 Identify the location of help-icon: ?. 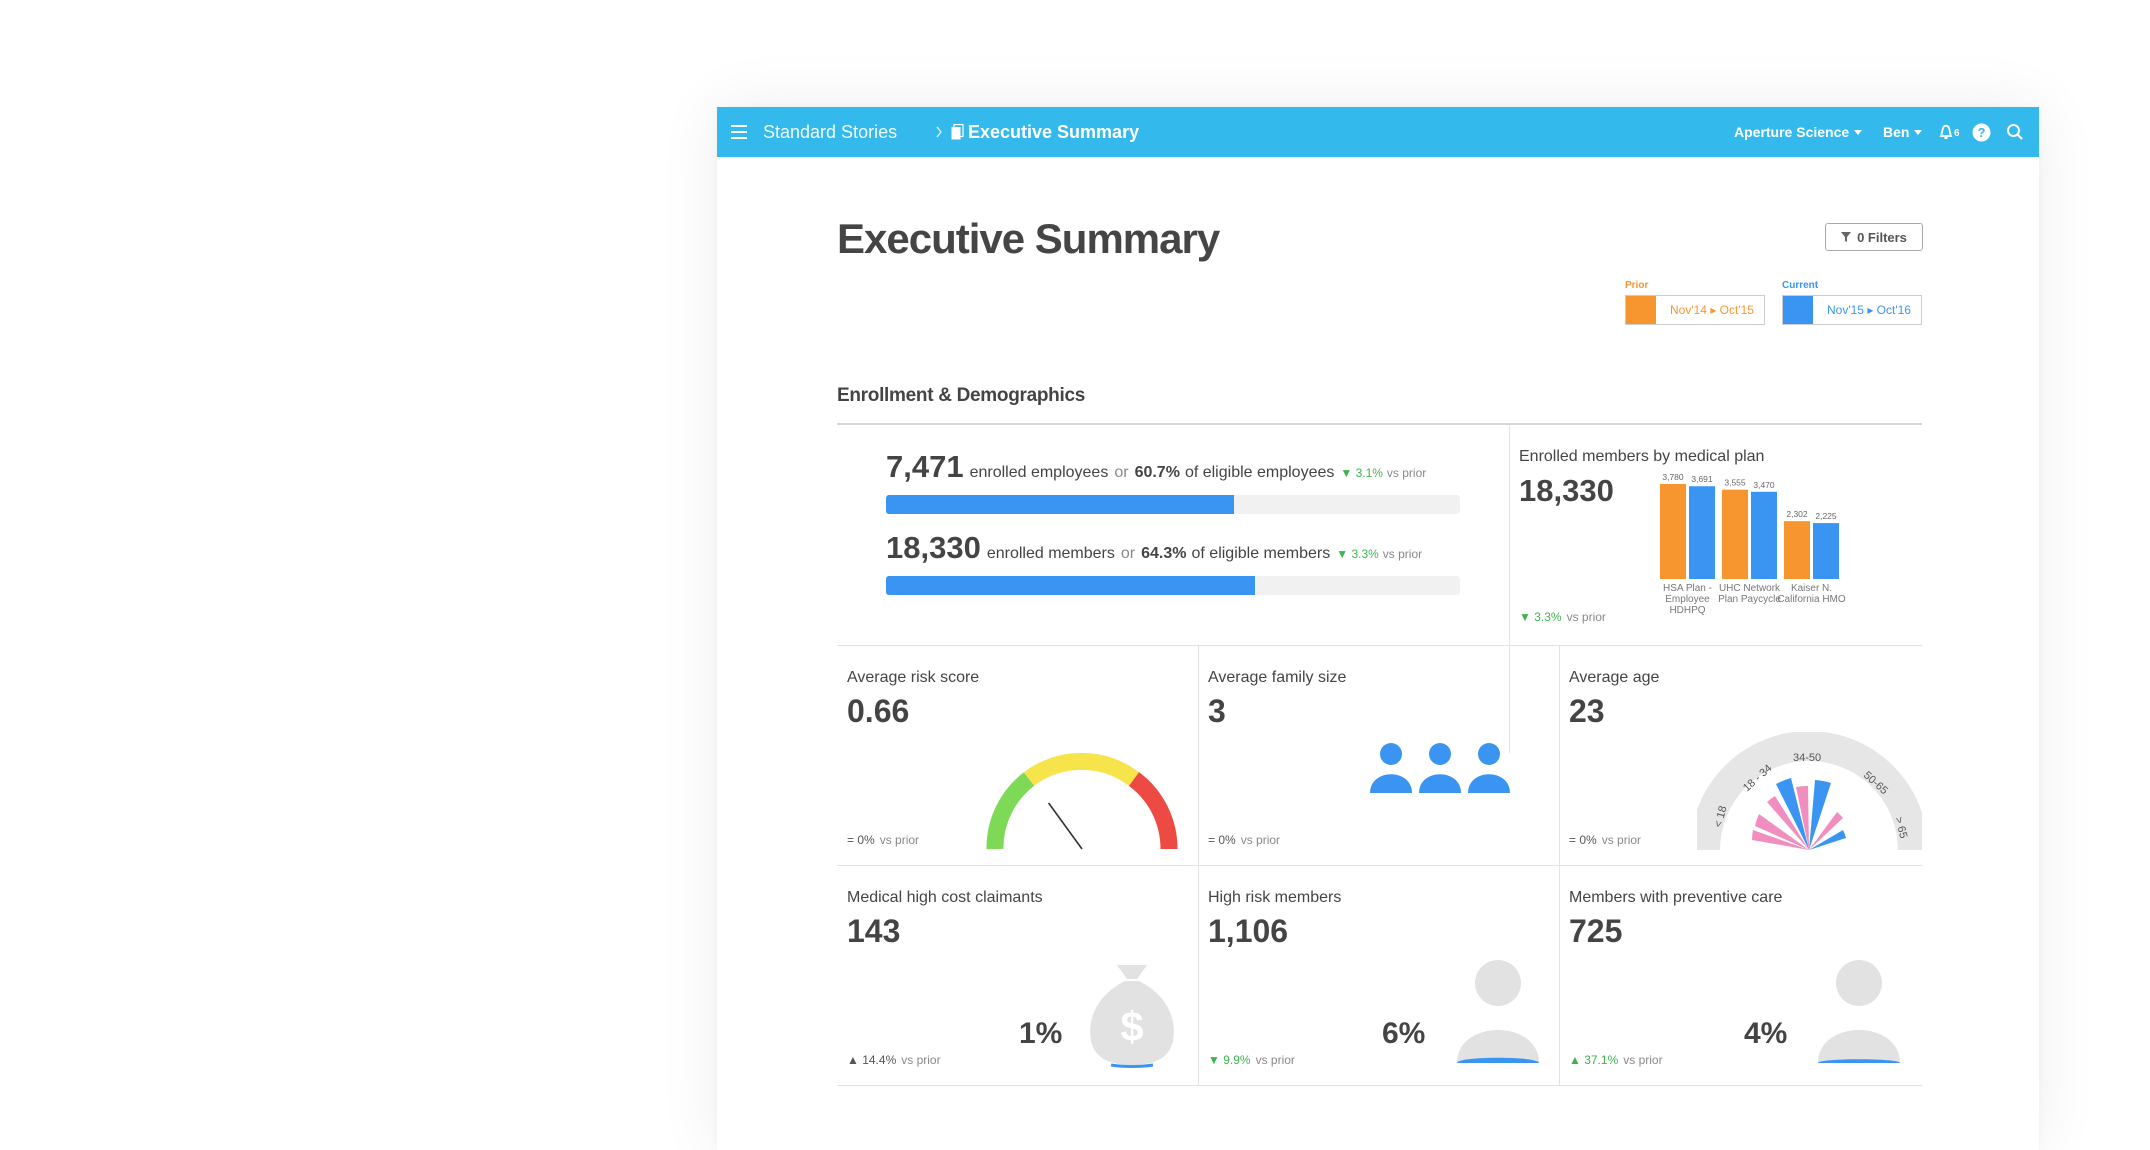
(1981, 132).